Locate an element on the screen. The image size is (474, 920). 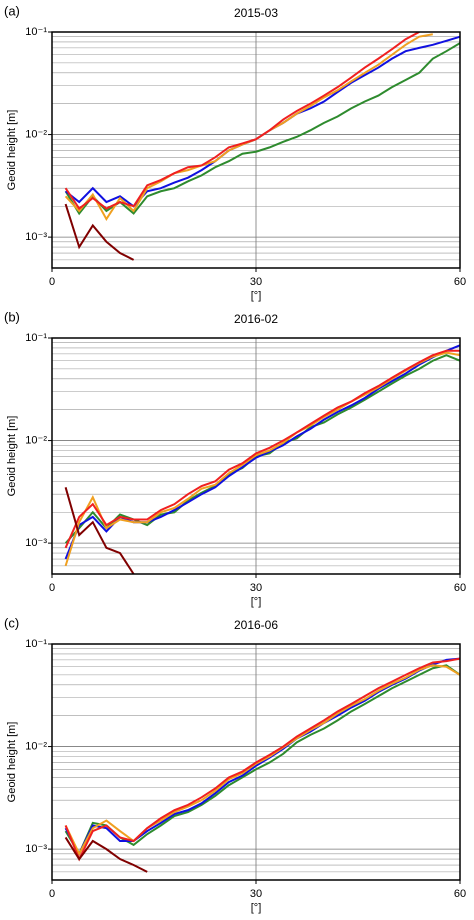
panel-title: 2016-06 is located at coordinates (256, 625).